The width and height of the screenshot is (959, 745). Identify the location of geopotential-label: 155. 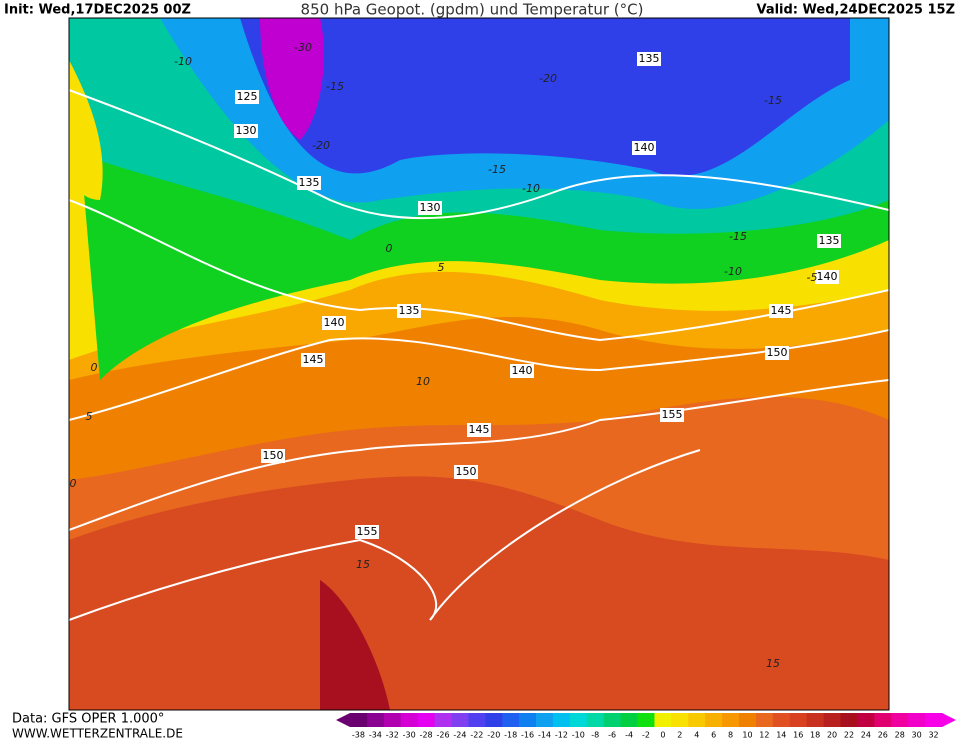
(367, 531).